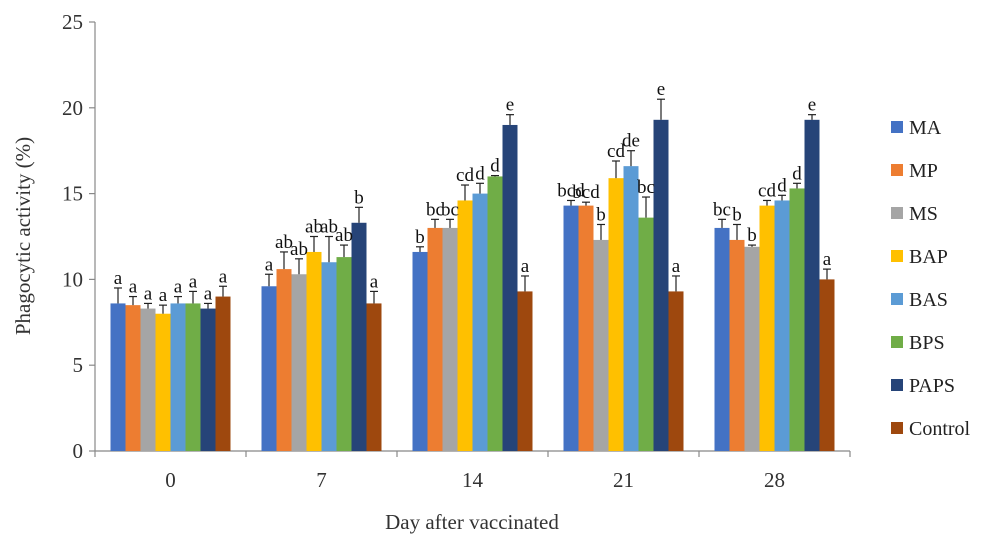  Describe the element at coordinates (774, 480) in the screenshot. I see `x-tick-label: 28` at that location.